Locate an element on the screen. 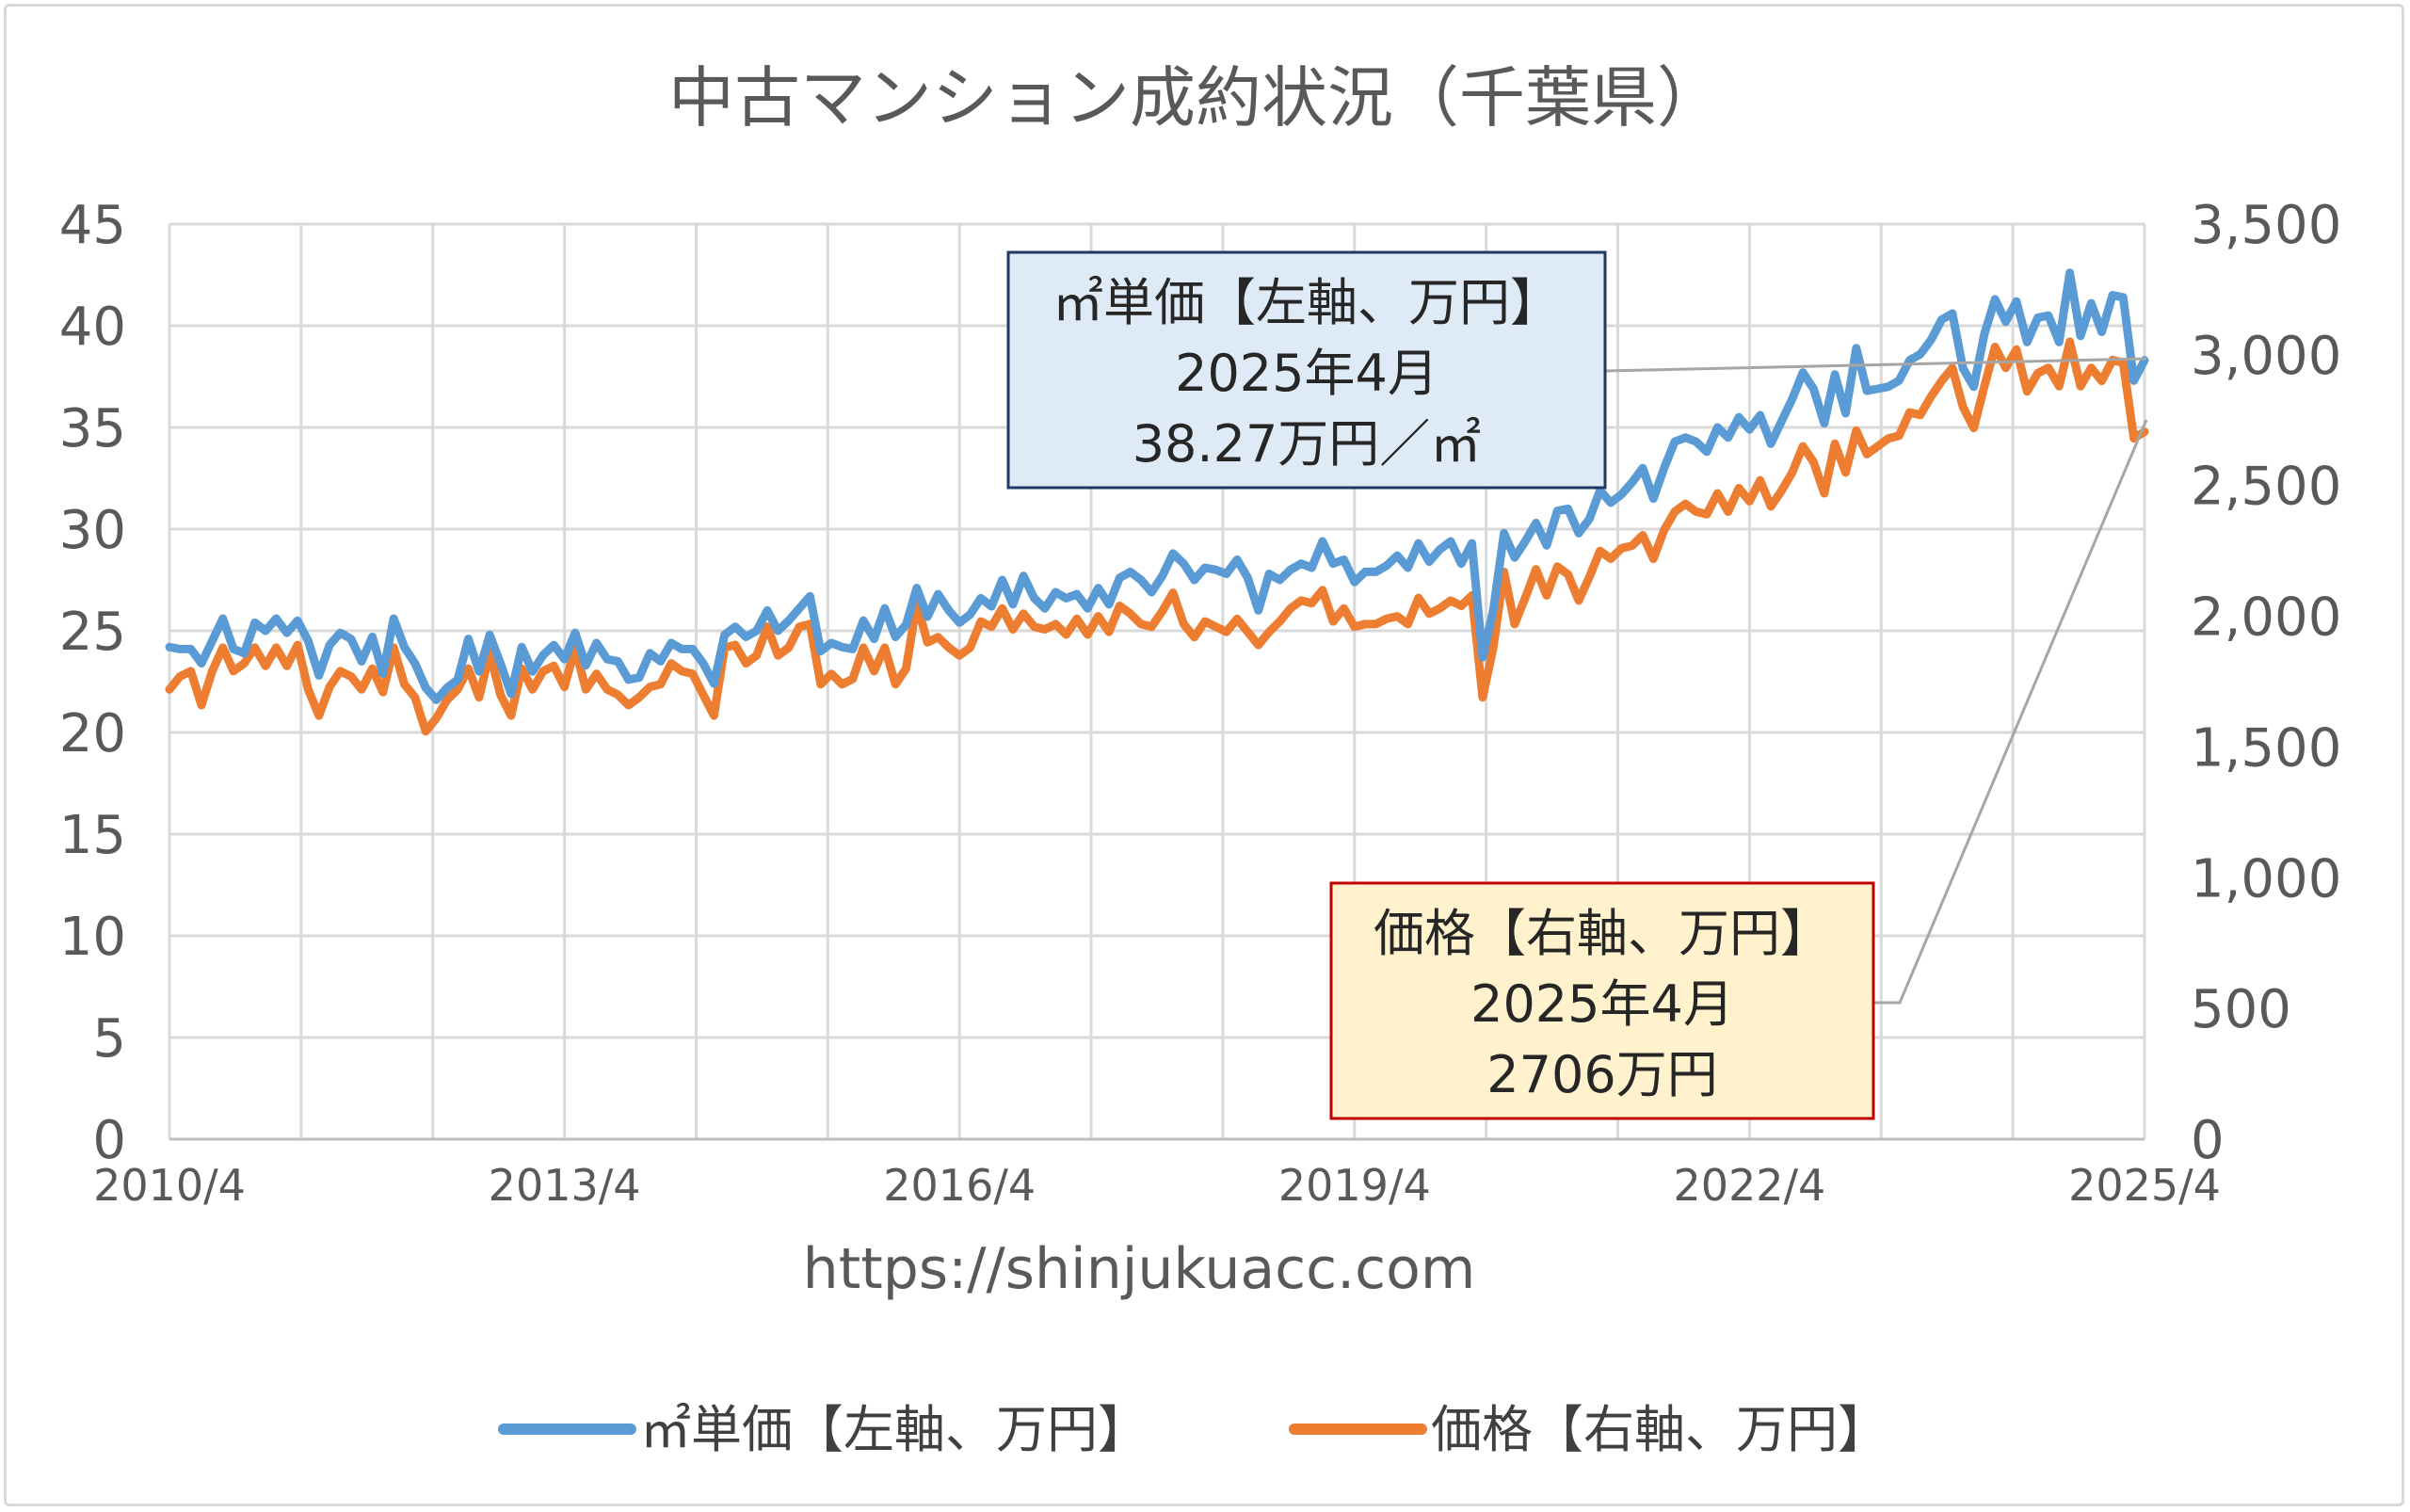 The height and width of the screenshot is (1512, 2410). price-callout-leader is located at coordinates (2011, 712).